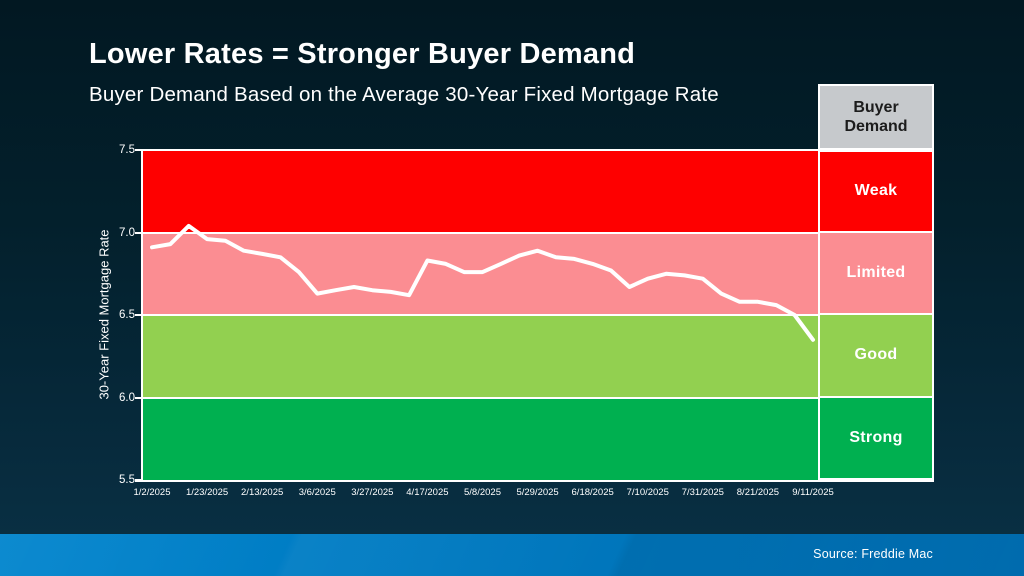  Describe the element at coordinates (372, 492) in the screenshot. I see `x-tick-label: 3/27/2025` at that location.